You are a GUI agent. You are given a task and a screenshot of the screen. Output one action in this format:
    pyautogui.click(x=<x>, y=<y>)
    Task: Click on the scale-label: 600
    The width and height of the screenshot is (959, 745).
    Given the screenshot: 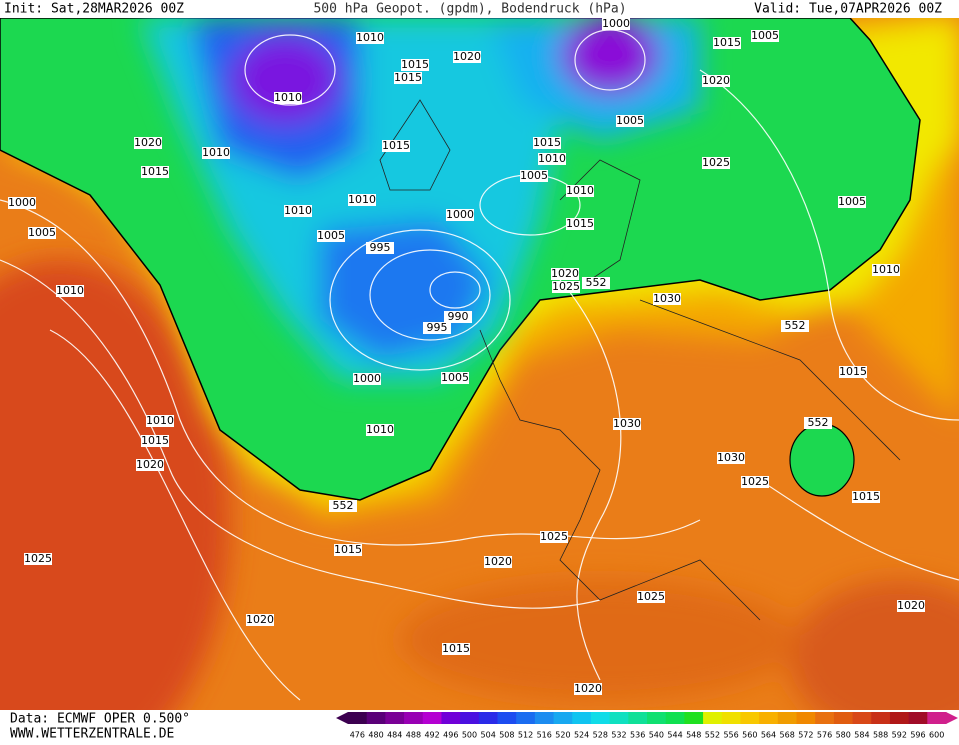 What is the action you would take?
    pyautogui.click(x=936, y=735)
    